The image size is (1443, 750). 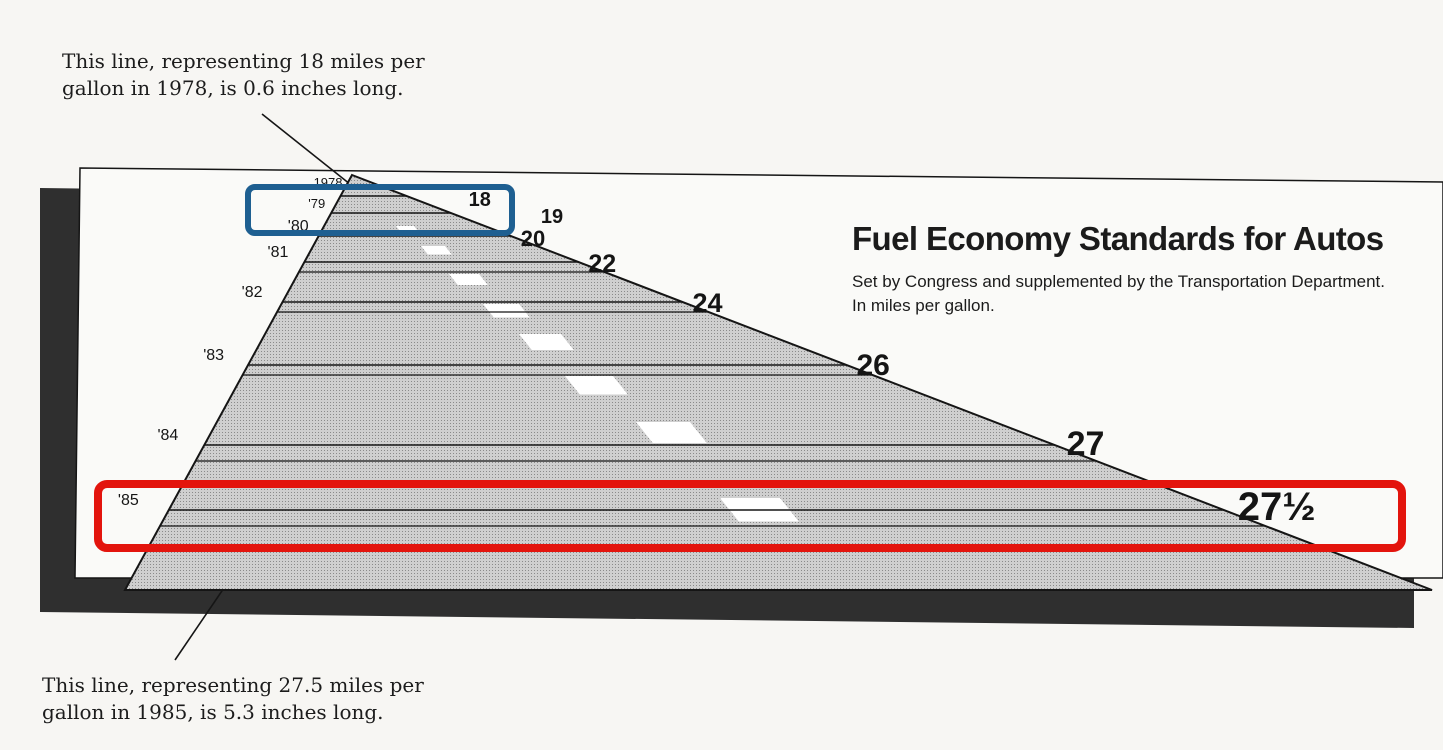 I want to click on category-label: '79, so click(x=316, y=203).